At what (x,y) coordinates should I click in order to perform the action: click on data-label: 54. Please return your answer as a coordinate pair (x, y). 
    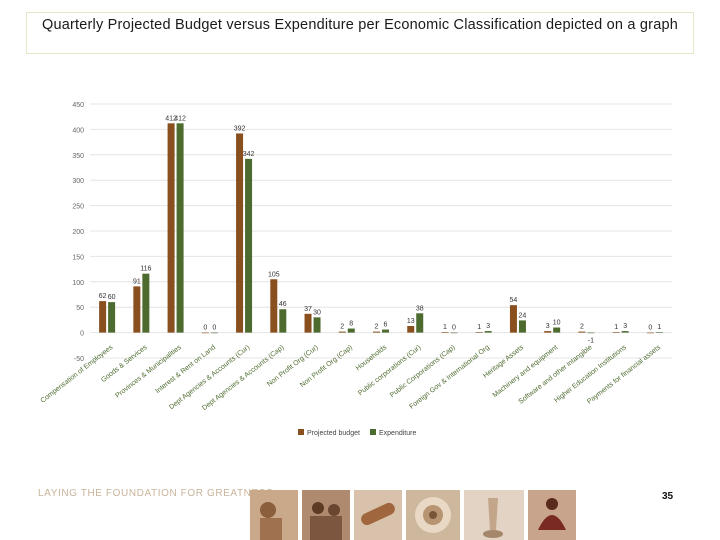
    Looking at the image, I should click on (514, 300).